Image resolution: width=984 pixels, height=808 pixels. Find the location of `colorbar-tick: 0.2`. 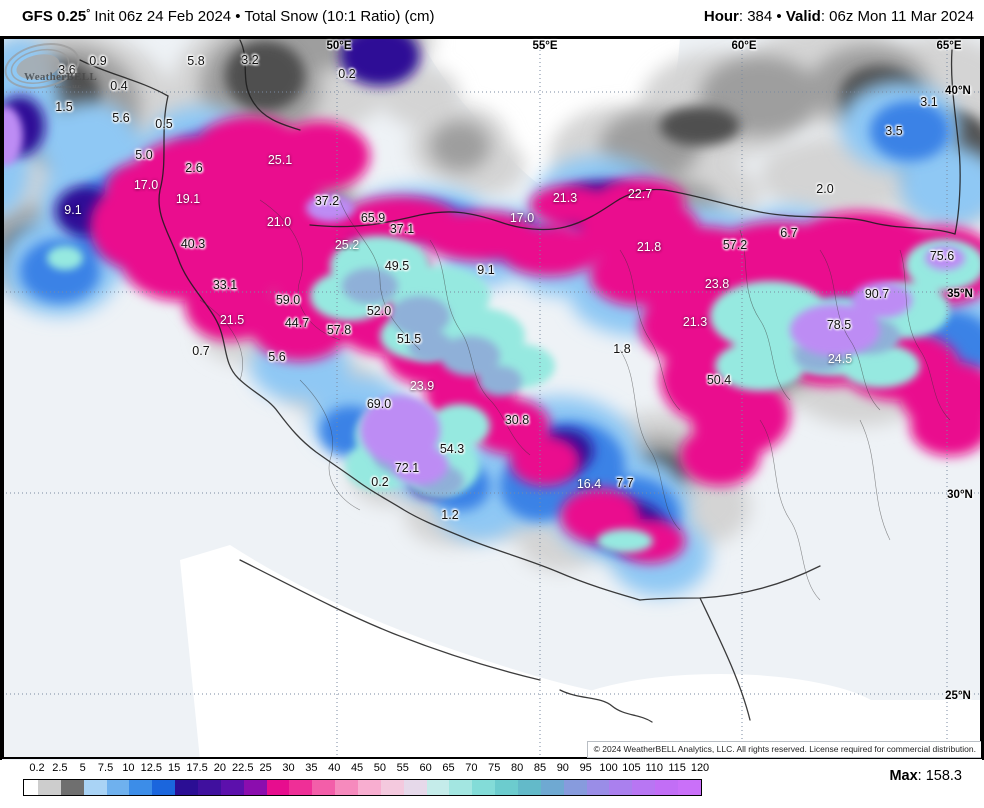

colorbar-tick: 0.2 is located at coordinates (37, 768).